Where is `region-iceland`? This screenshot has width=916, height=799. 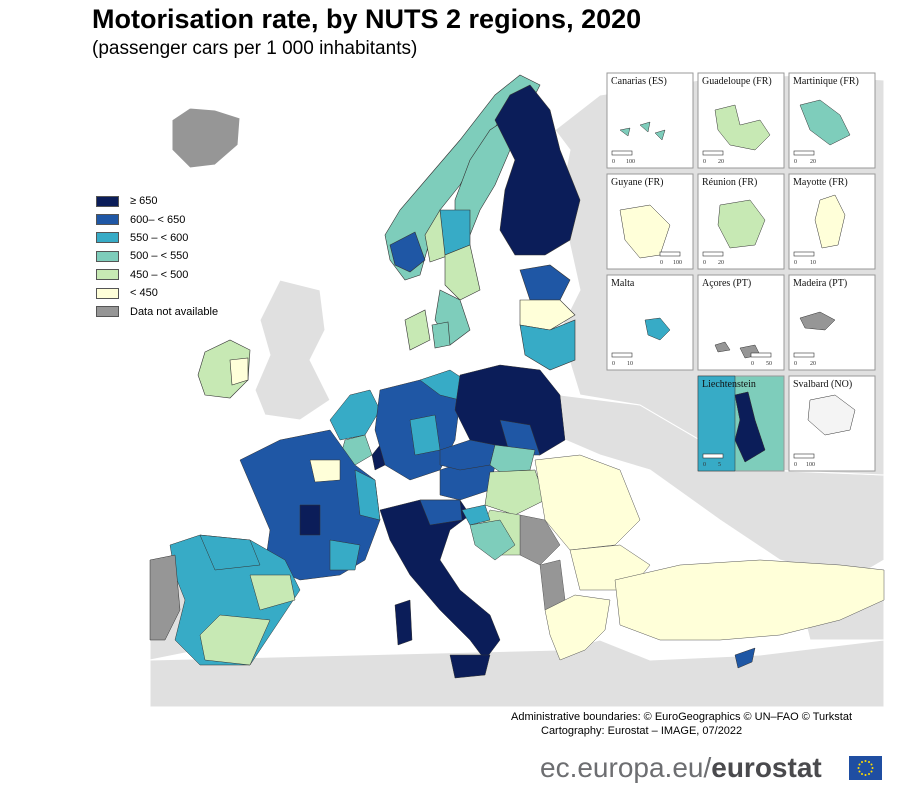 region-iceland is located at coordinates (206, 138).